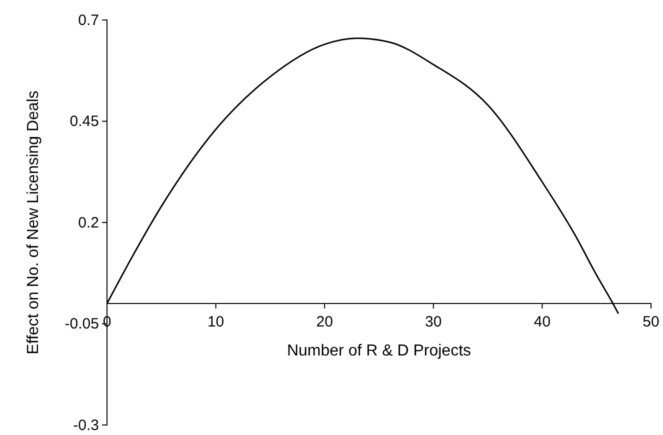  What do you see at coordinates (86, 425) in the screenshot?
I see `y-tick-label: -0.3` at bounding box center [86, 425].